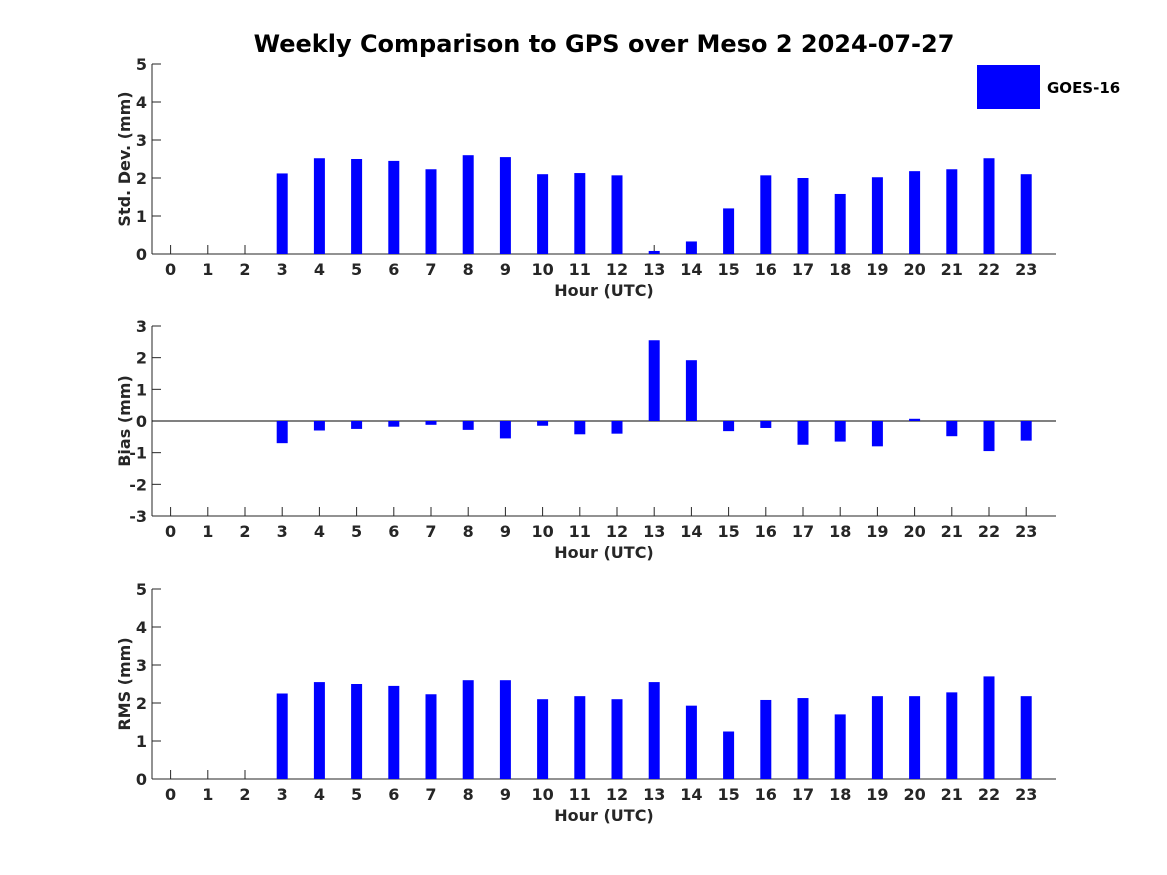 Image resolution: width=1167 pixels, height=875 pixels. Describe the element at coordinates (1048, 87) in the screenshot. I see `legend: GOES-16` at that location.